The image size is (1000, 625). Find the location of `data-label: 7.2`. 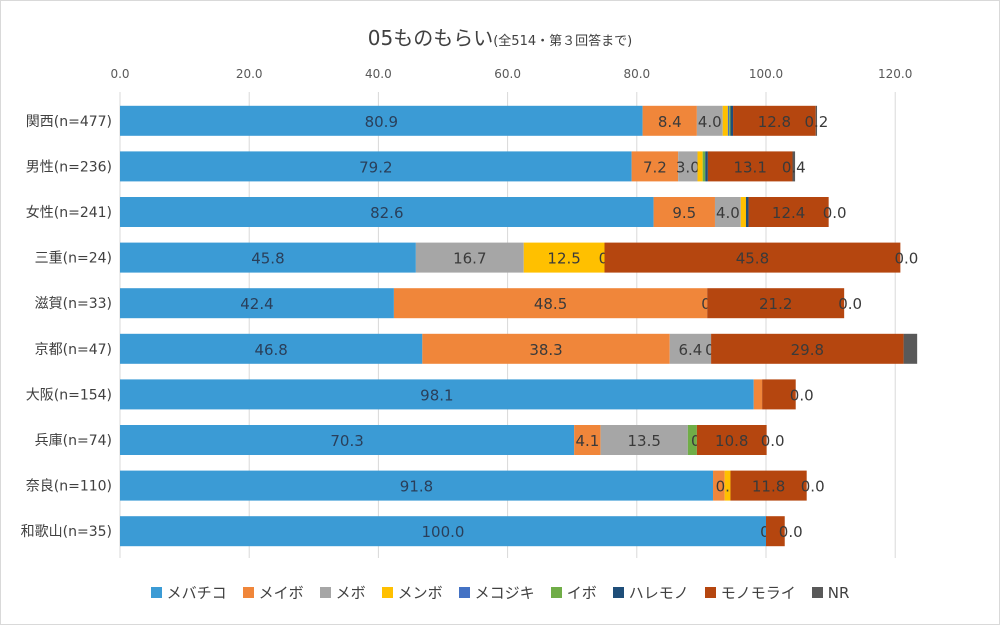

data-label: 7.2 is located at coordinates (655, 167).